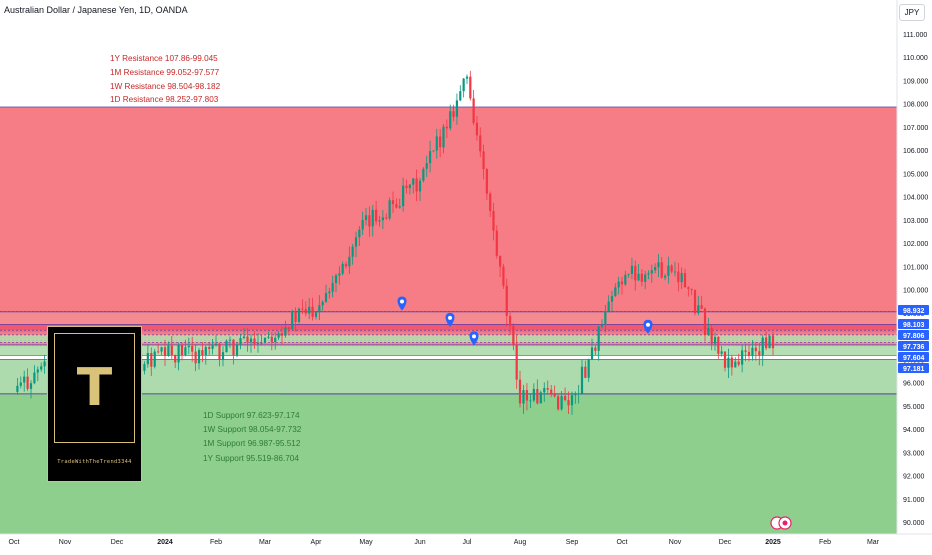 The image size is (932, 555). Describe the element at coordinates (915, 81) in the screenshot. I see `price-axis-tick: 109.000` at that location.